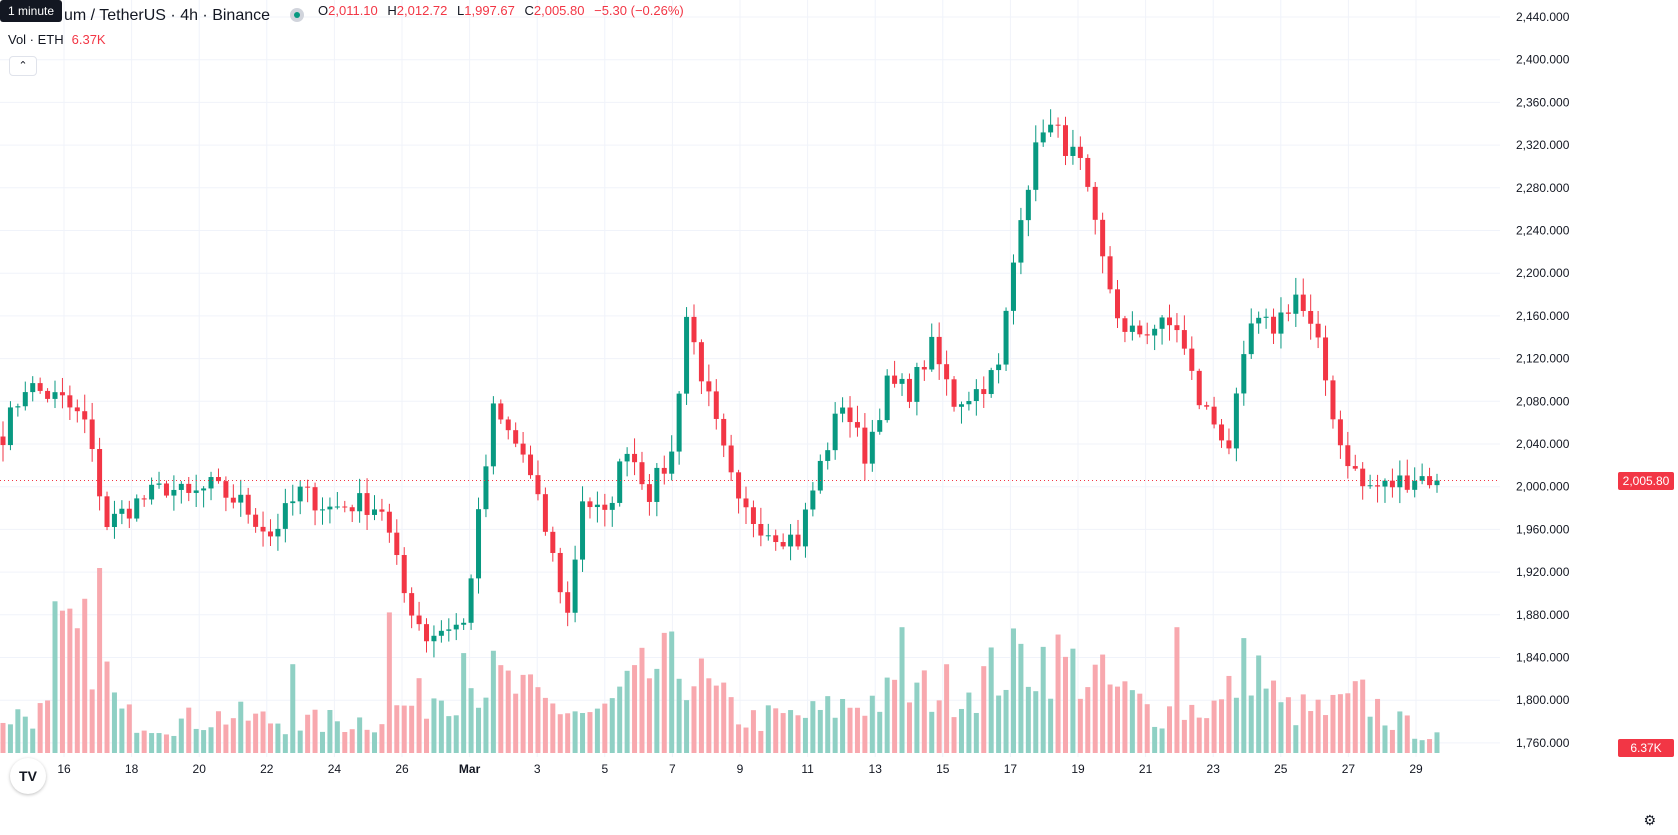  Describe the element at coordinates (1543, 231) in the screenshot. I see `price-tick-label: 2,240.000` at that location.